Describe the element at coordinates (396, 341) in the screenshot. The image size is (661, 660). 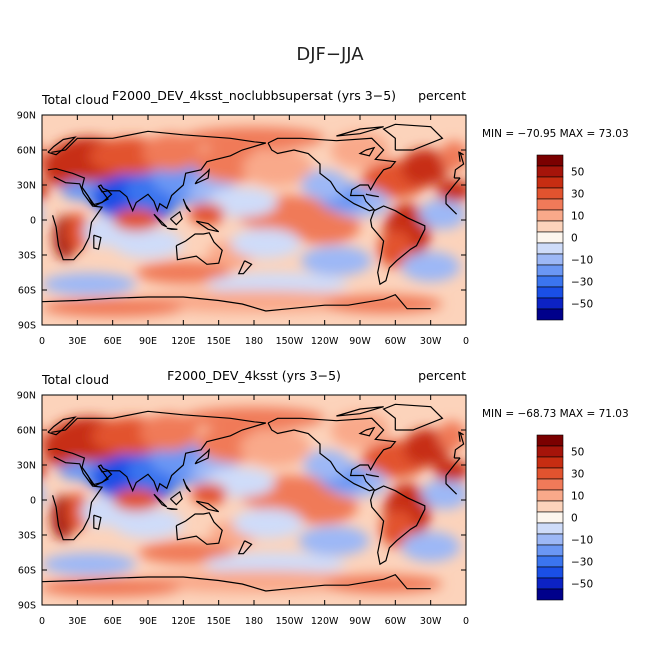
I see `x-tick-label: 60W` at that location.